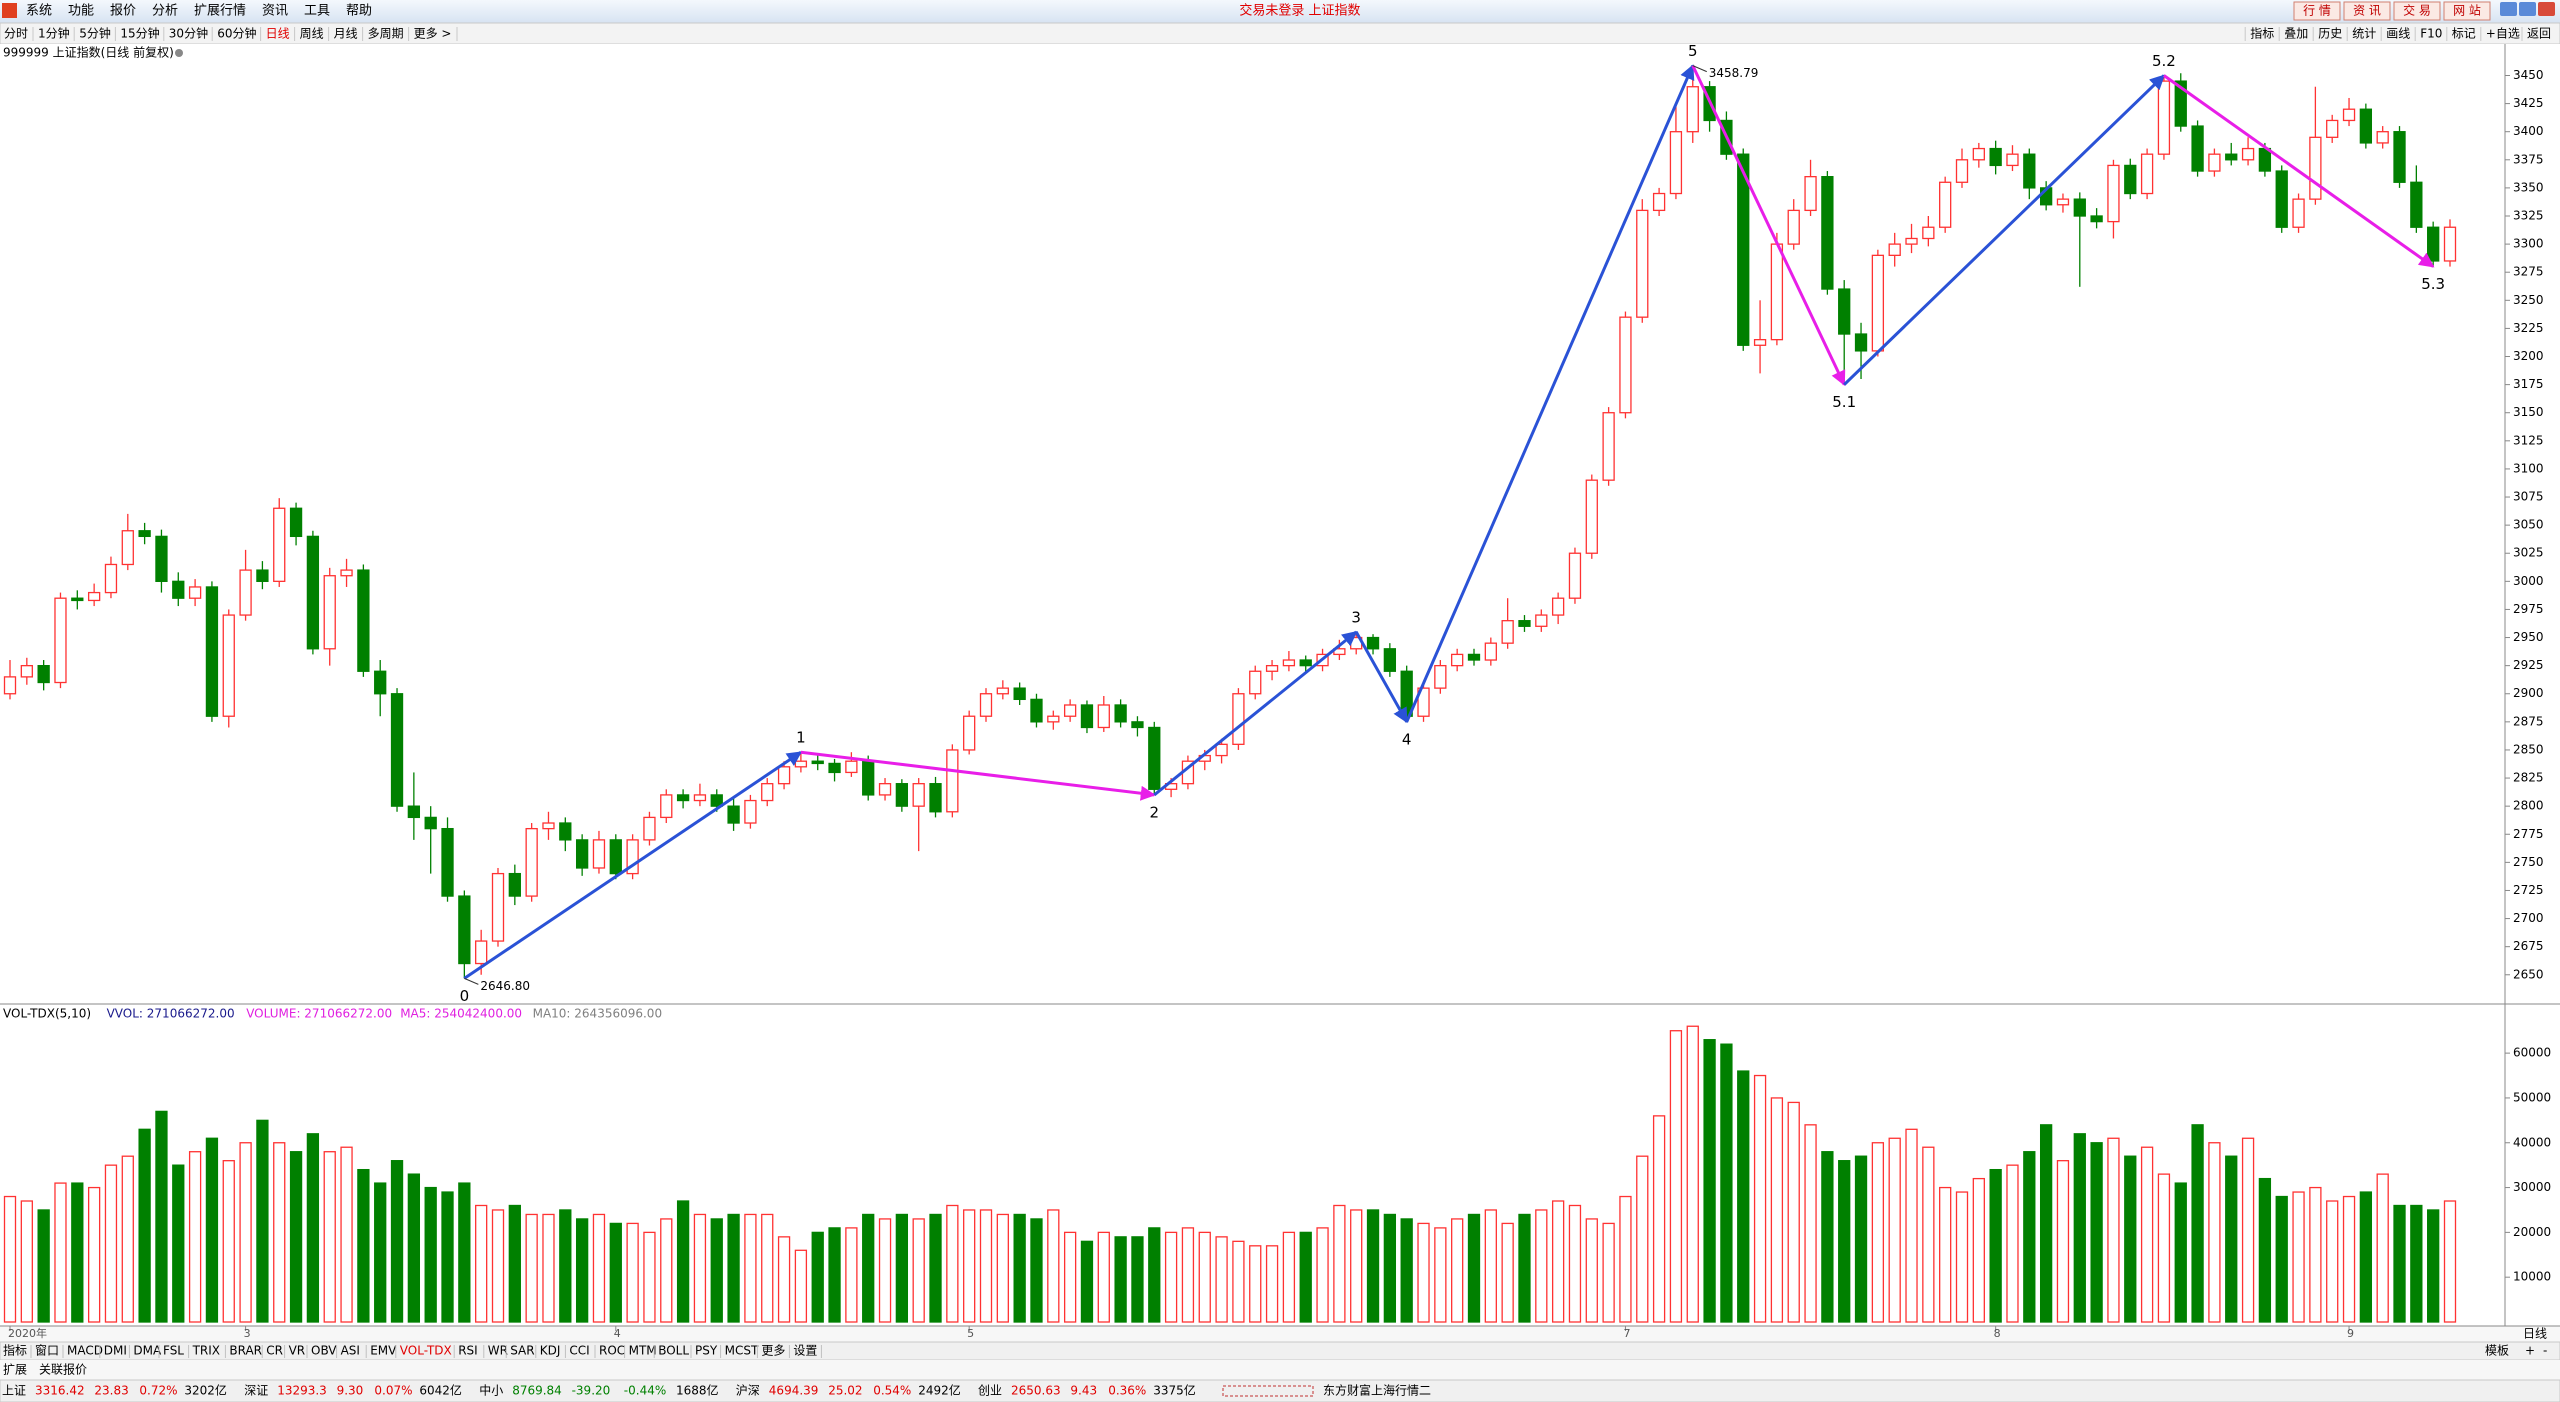 The height and width of the screenshot is (1402, 2560). I want to click on period-tab: 多周期, so click(386, 34).